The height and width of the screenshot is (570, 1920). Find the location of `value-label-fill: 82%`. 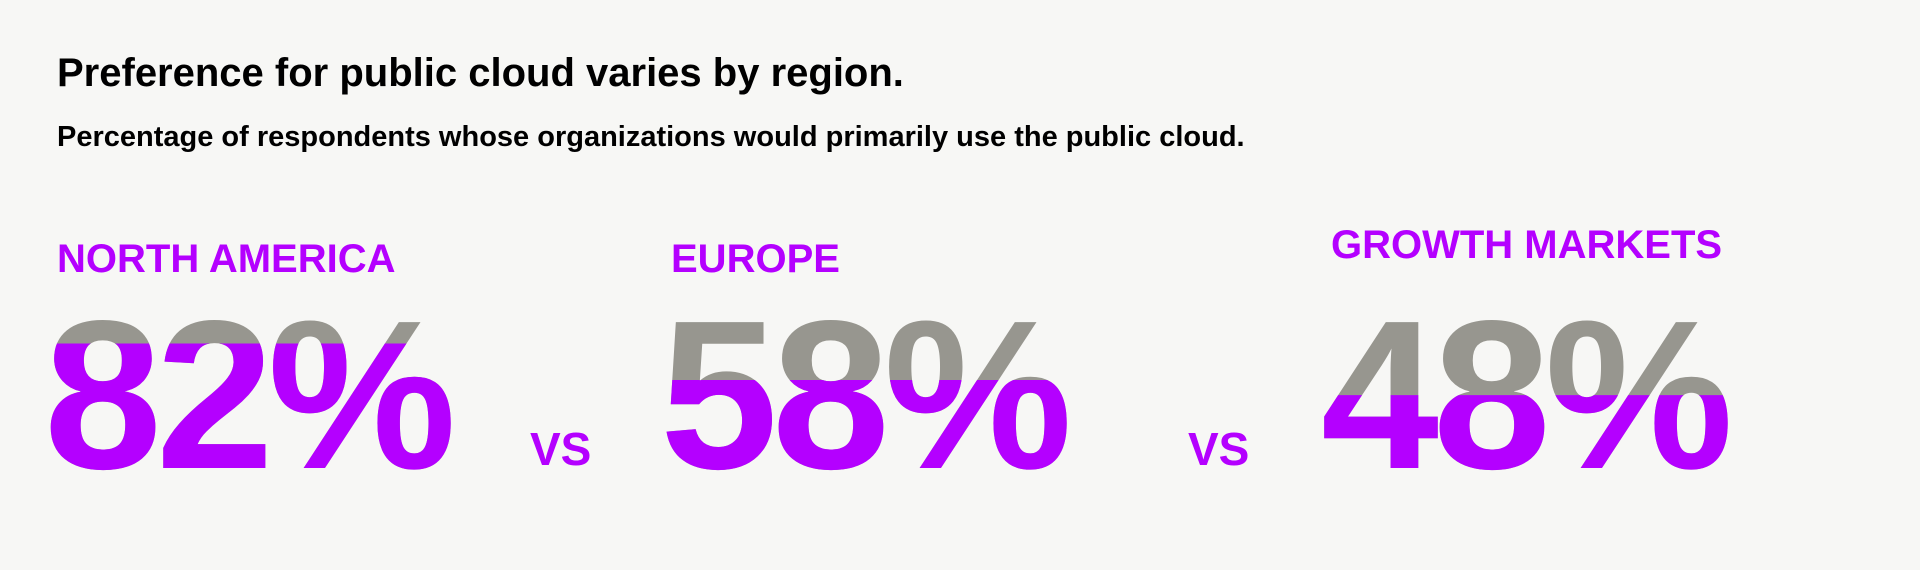

value-label-fill: 82% is located at coordinates (247, 394).